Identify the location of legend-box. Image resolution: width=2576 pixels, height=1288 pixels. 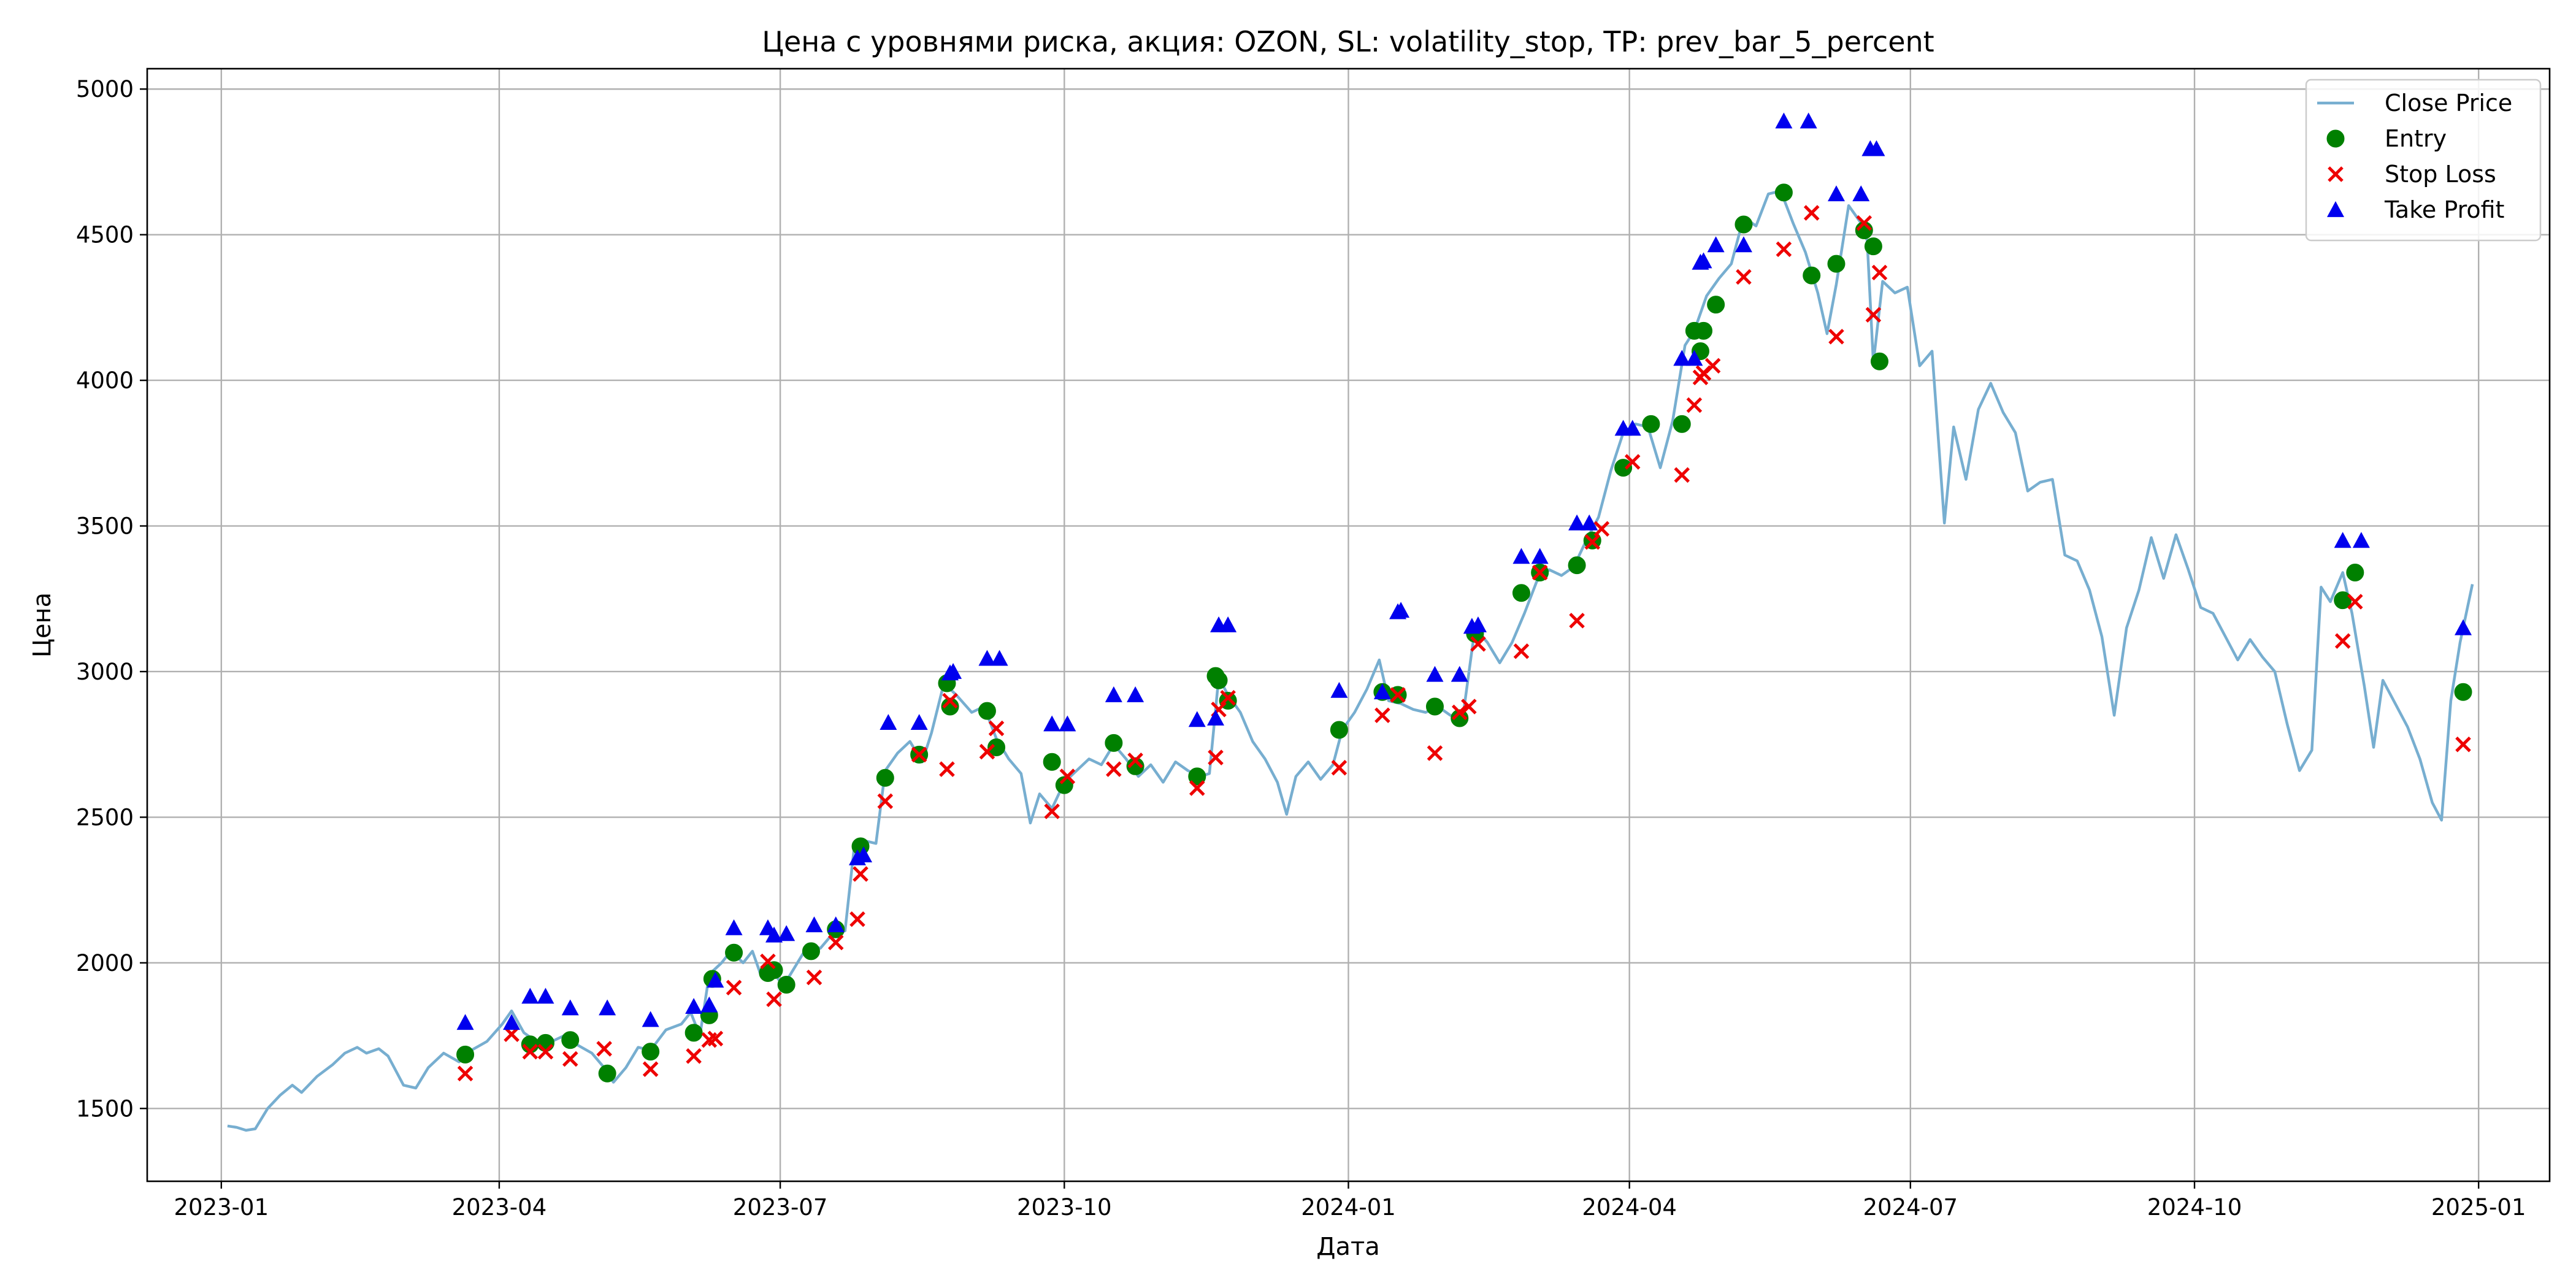
(2423, 160).